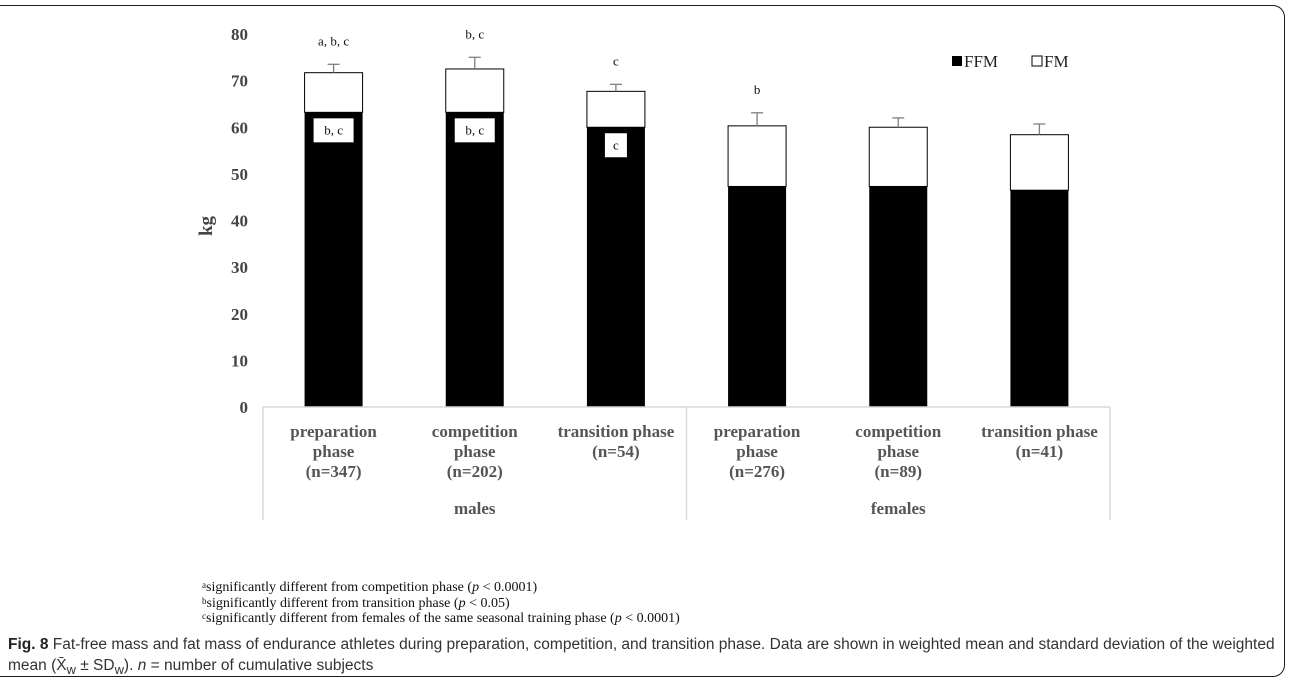  Describe the element at coordinates (1010, 61) in the screenshot. I see `legend: FFM FM` at that location.